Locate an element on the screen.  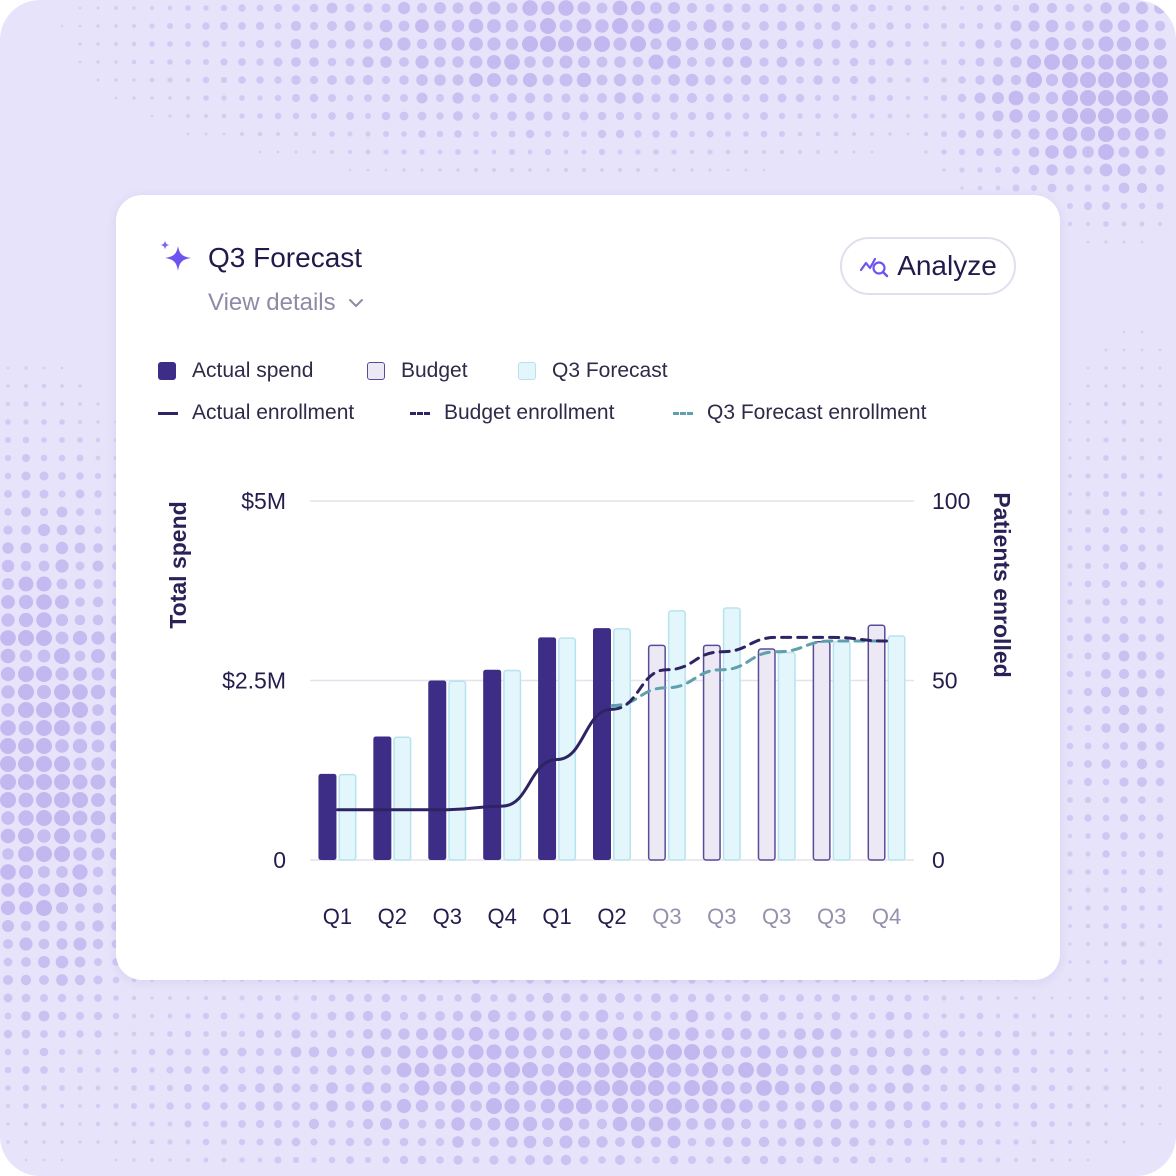
analyze-button: Analyze is located at coordinates (928, 266).